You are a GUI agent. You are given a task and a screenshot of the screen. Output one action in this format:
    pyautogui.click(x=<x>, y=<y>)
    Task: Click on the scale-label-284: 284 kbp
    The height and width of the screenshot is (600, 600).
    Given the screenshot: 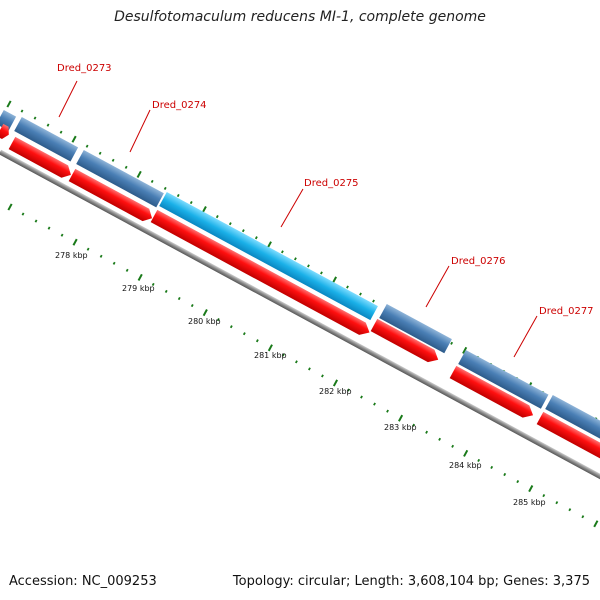 What is the action you would take?
    pyautogui.click(x=465, y=465)
    